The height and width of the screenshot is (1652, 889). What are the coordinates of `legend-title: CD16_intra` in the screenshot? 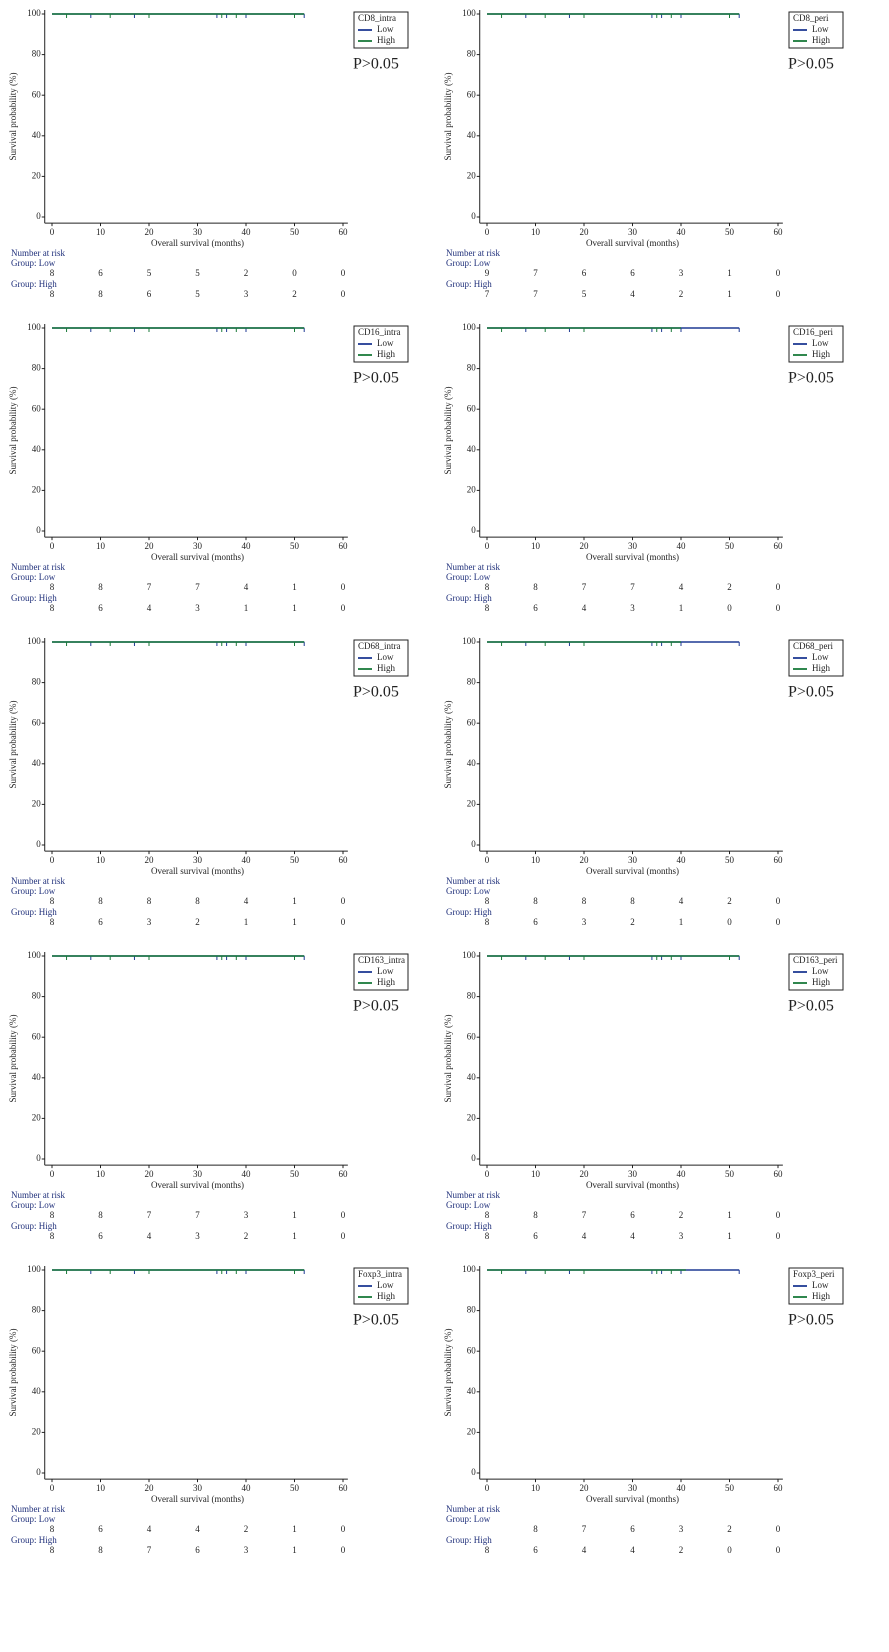 It's located at (379, 332).